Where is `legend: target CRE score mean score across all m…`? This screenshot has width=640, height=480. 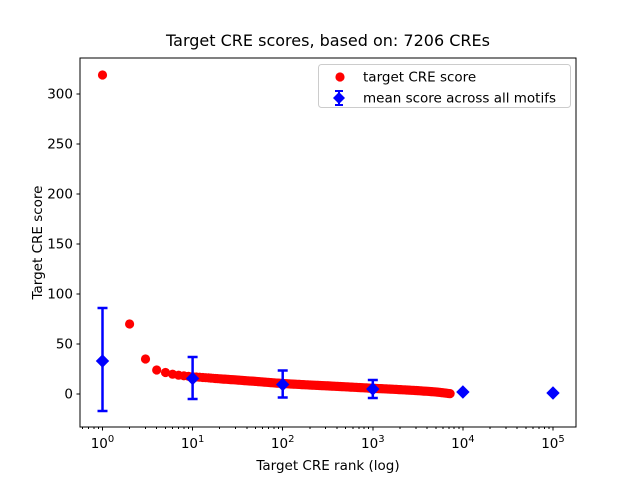
legend: target CRE score mean score across all m… is located at coordinates (444, 86).